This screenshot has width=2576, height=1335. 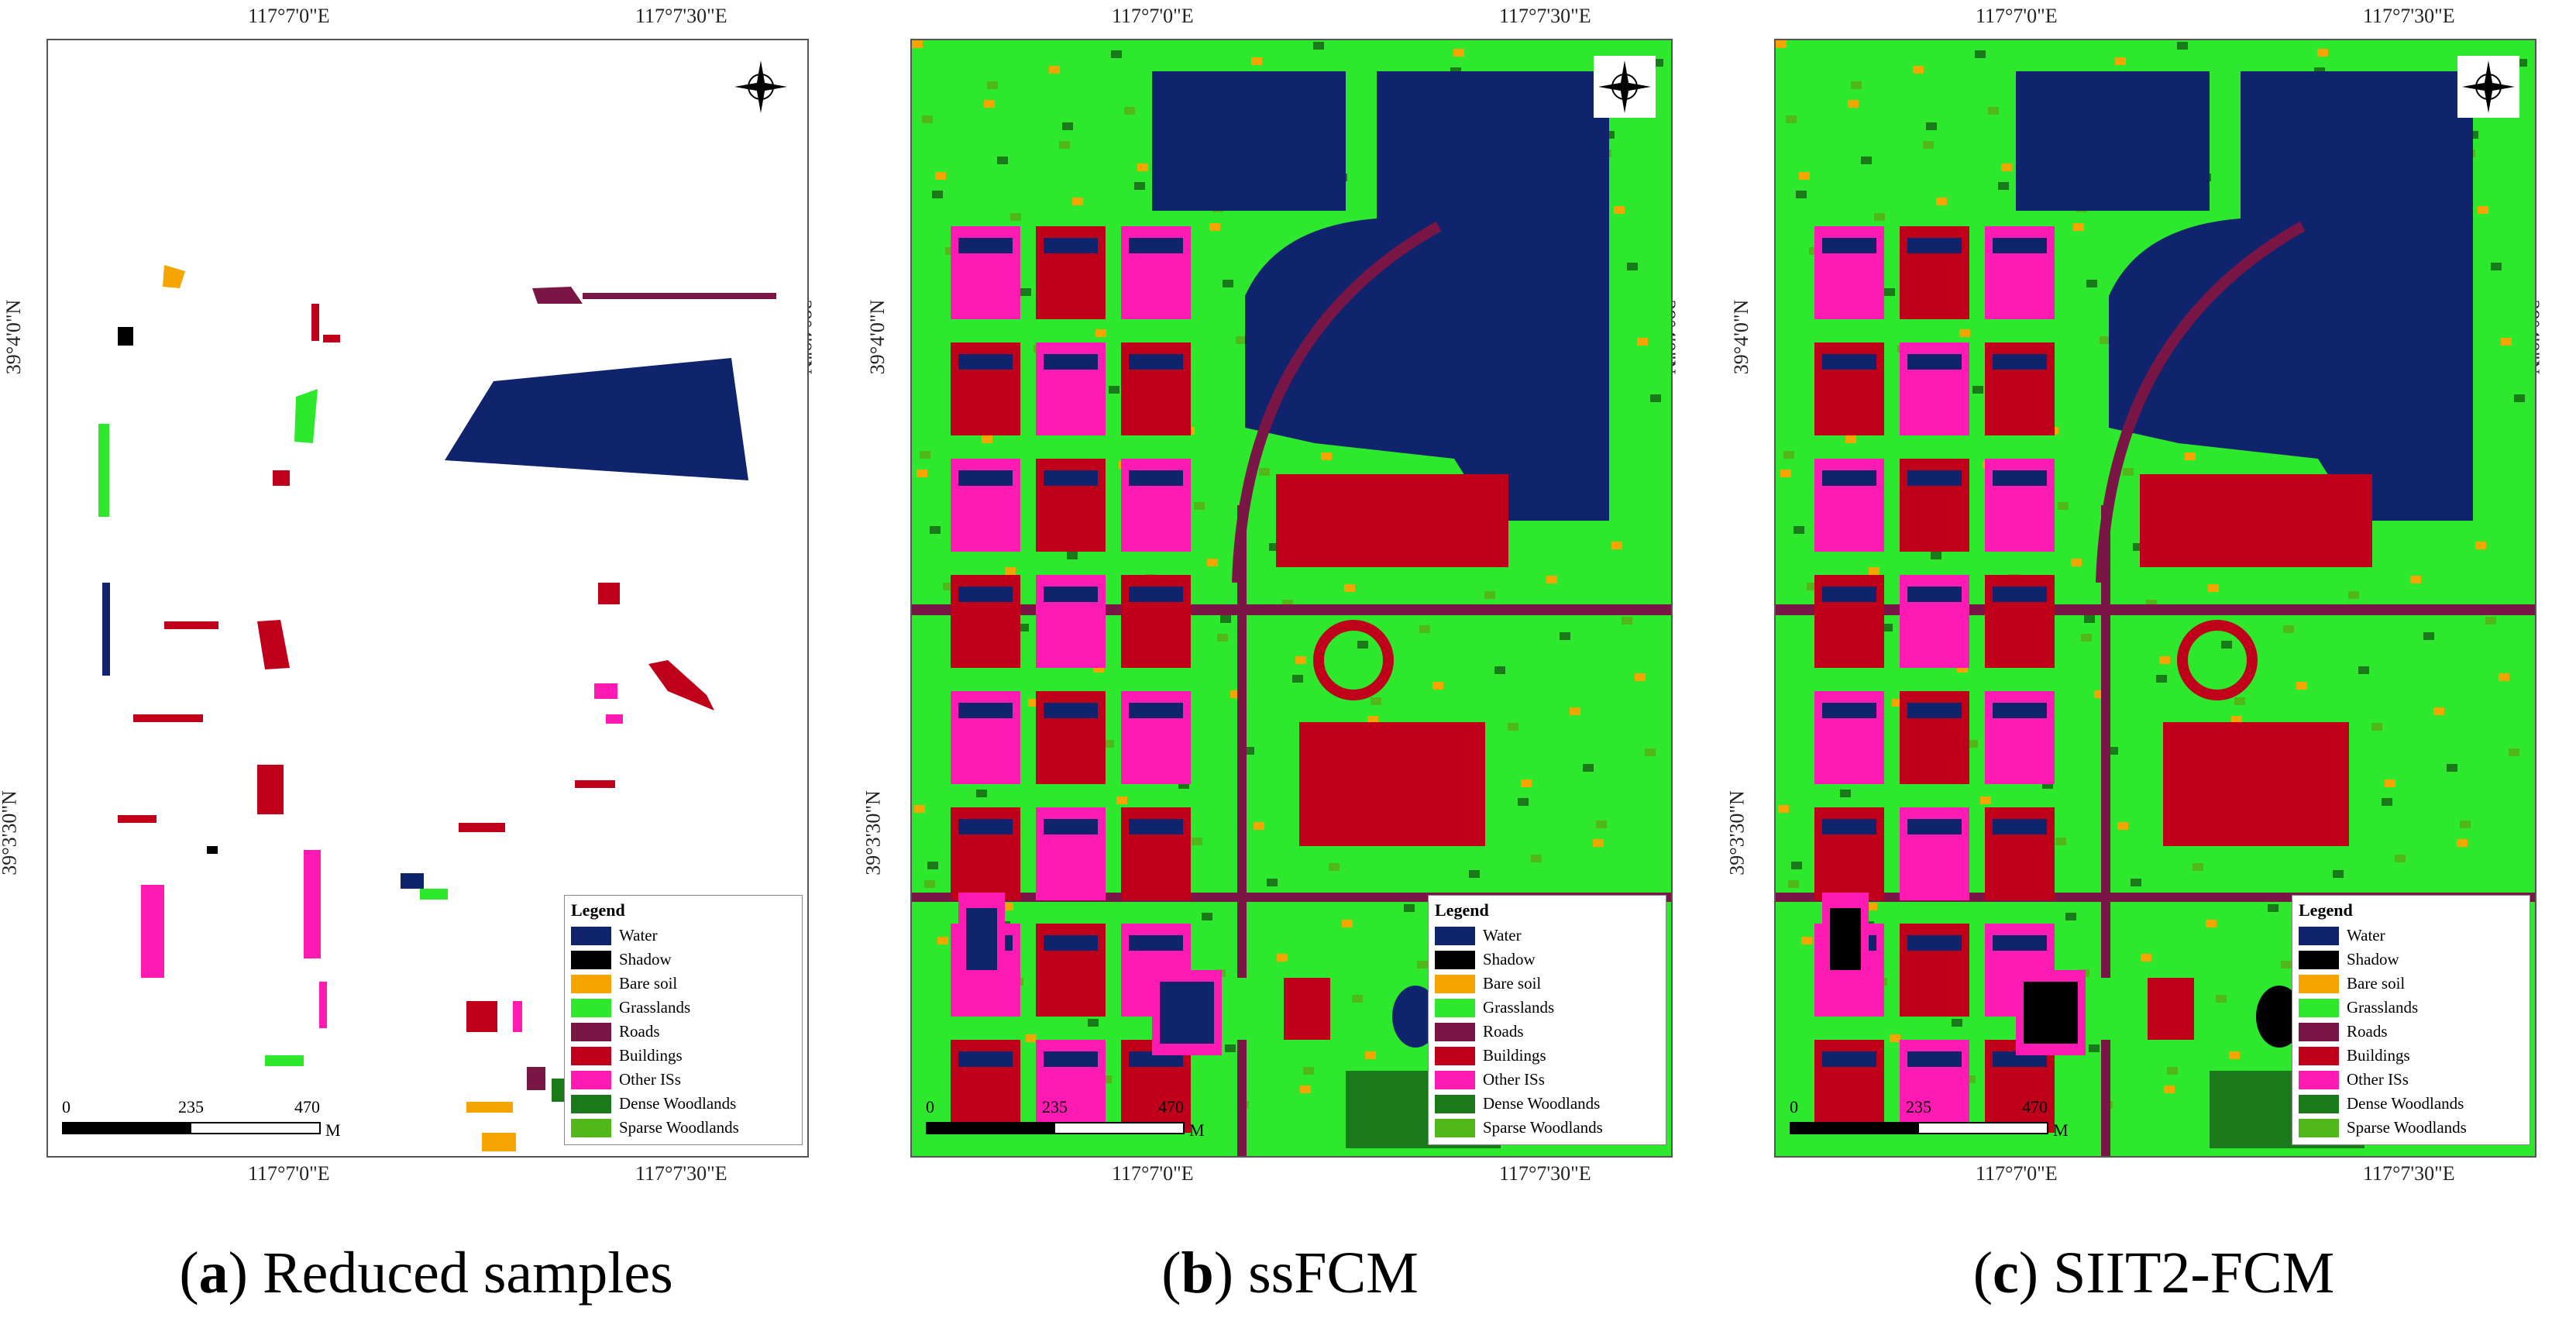 What do you see at coordinates (2194, 1273) in the screenshot?
I see `caption-c-text: SIIT2-FCM` at bounding box center [2194, 1273].